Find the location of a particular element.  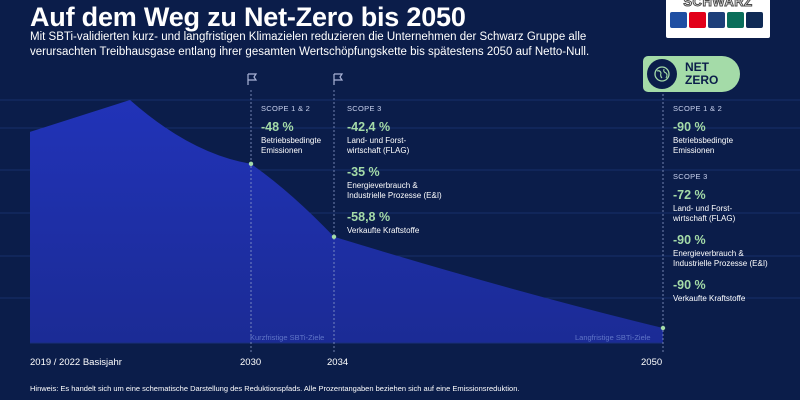

x-tick-label: 2050 is located at coordinates (652, 362).